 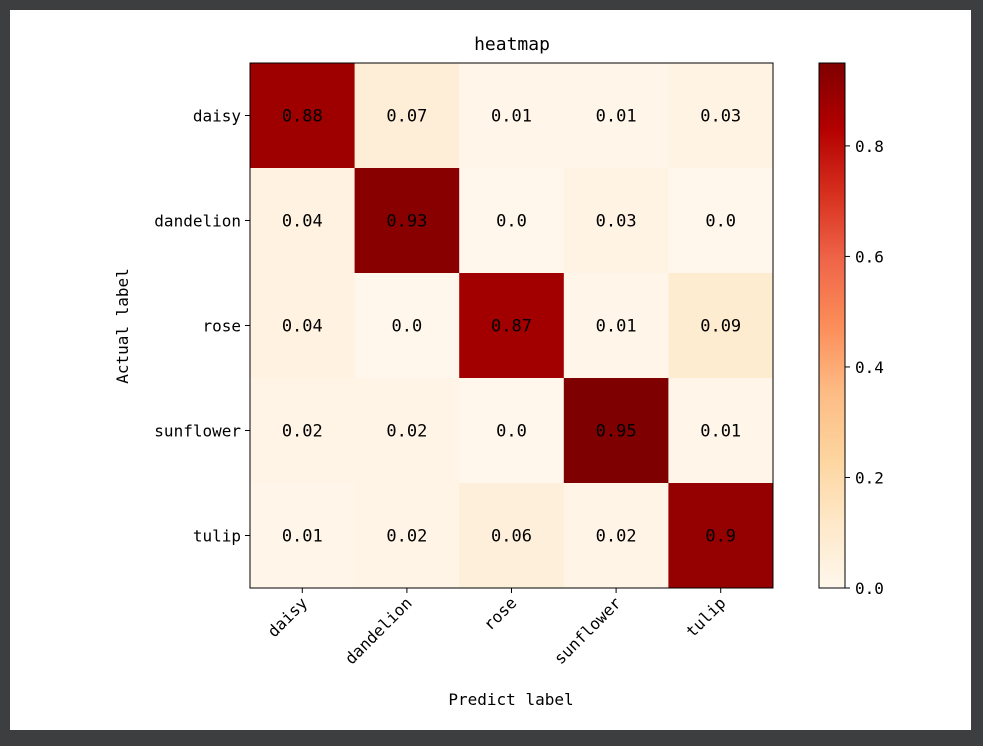 I want to click on y-axis-ticks: daisy dandelion rose sunflower tulip, so click(x=202, y=326).